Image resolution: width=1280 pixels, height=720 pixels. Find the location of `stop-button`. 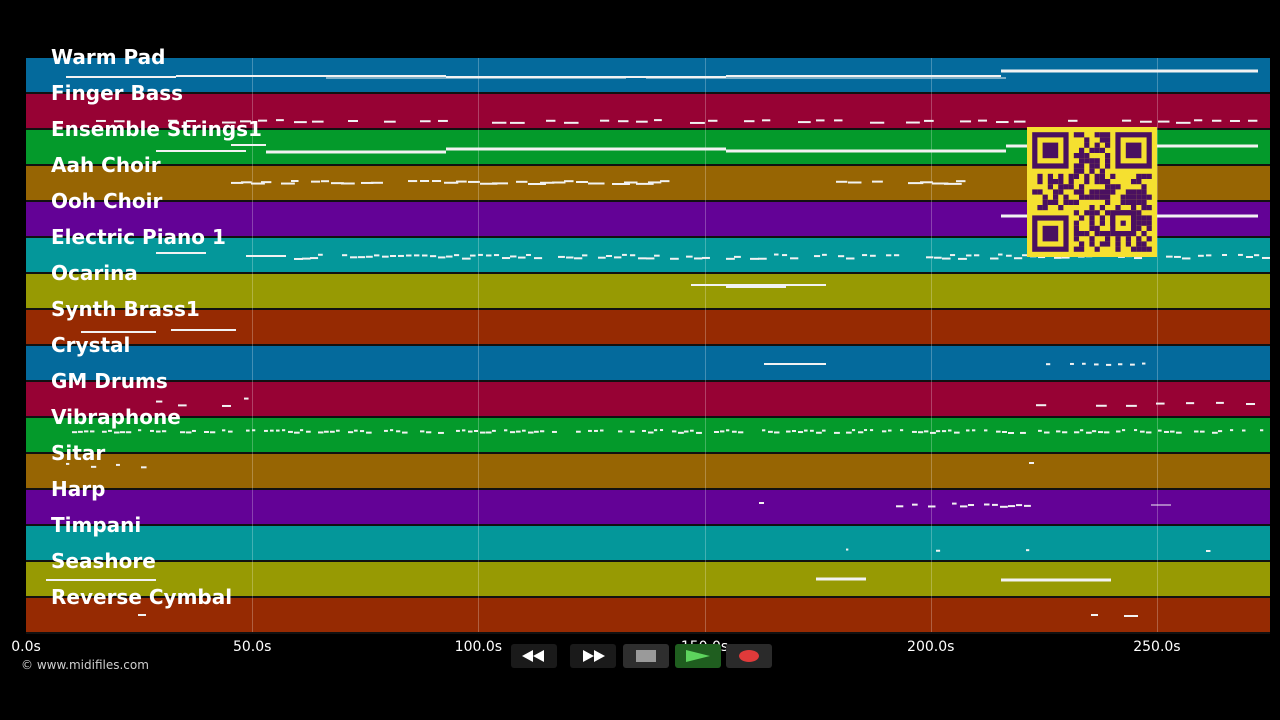

stop-button is located at coordinates (646, 656).